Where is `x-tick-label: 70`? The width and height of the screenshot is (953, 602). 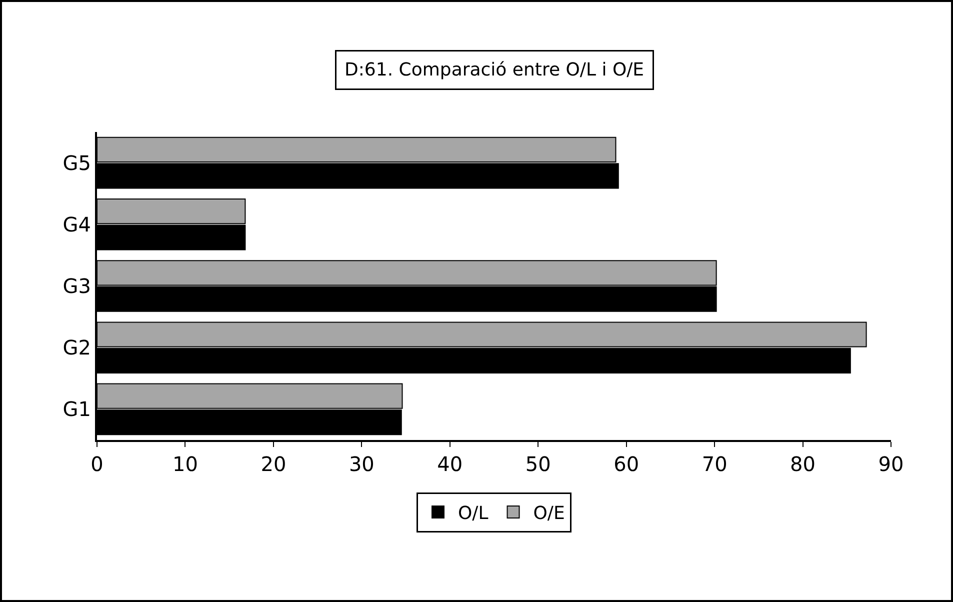
x-tick-label: 70 is located at coordinates (715, 464).